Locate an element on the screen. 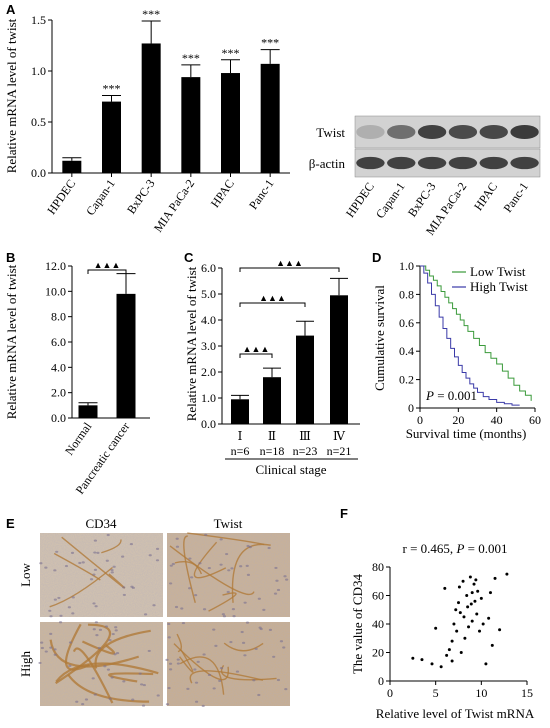  significance-marker: ▲▲▲ is located at coordinates (289, 263).